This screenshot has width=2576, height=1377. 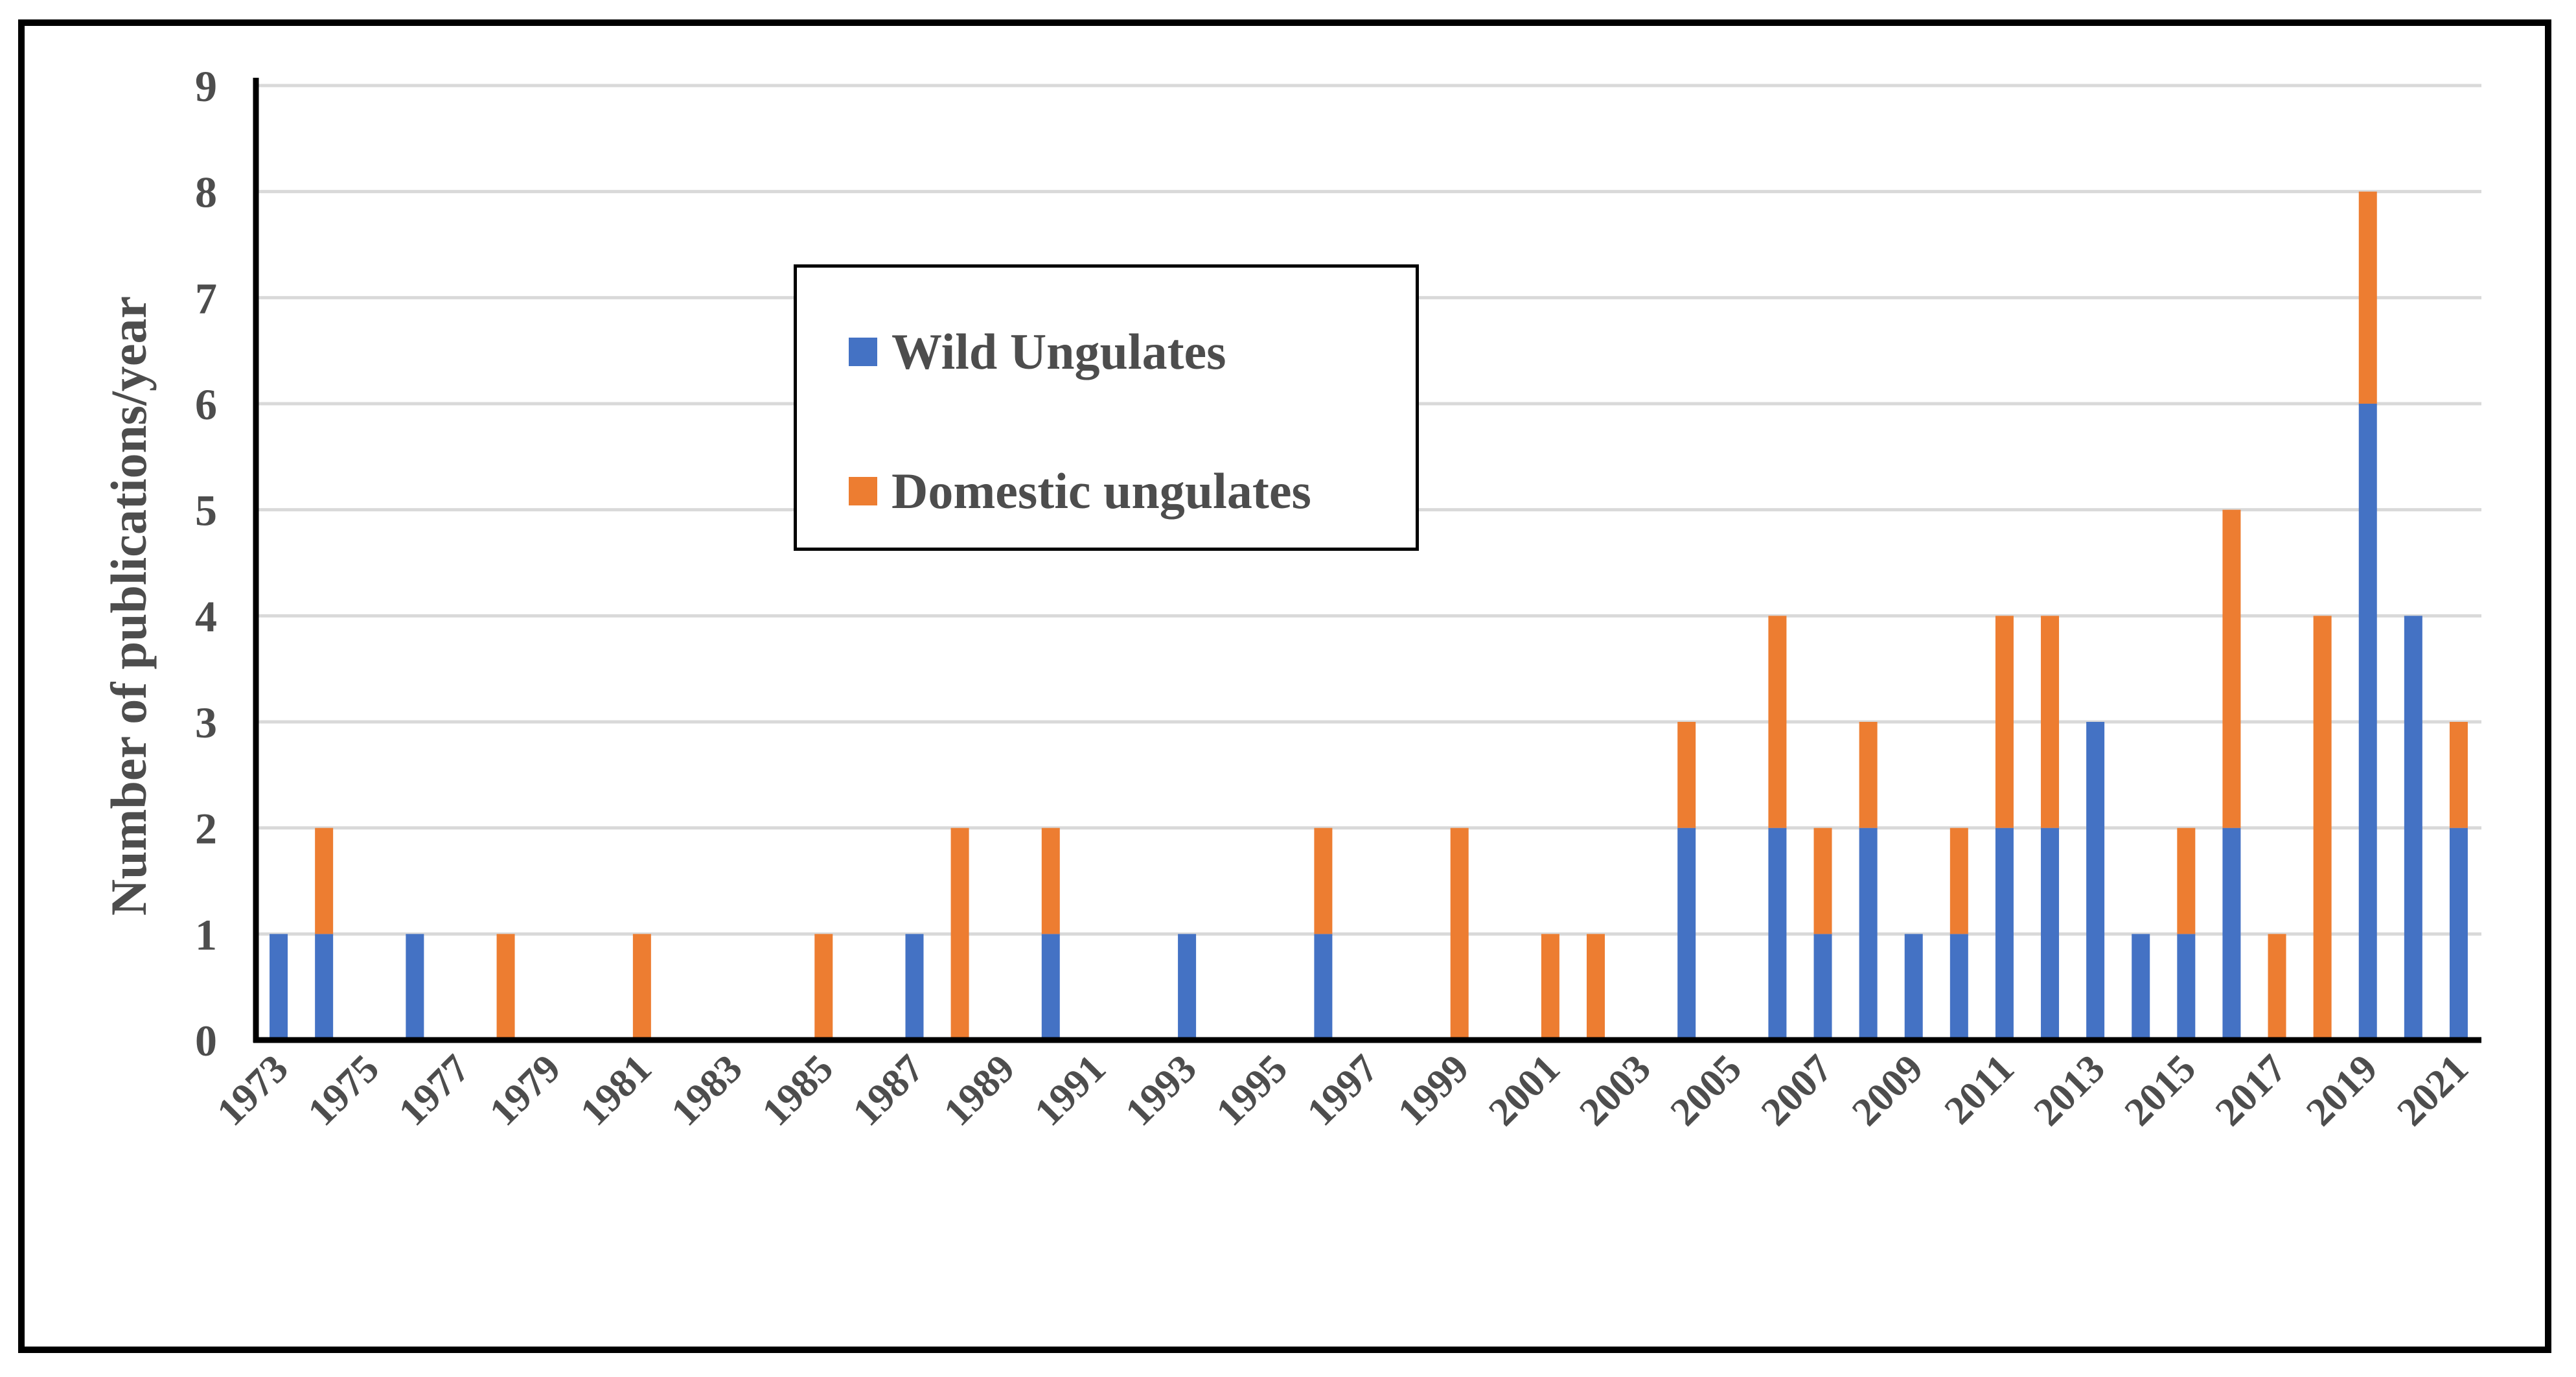 What do you see at coordinates (1058, 351) in the screenshot?
I see `legend-label-wild: Wild Ungulates` at bounding box center [1058, 351].